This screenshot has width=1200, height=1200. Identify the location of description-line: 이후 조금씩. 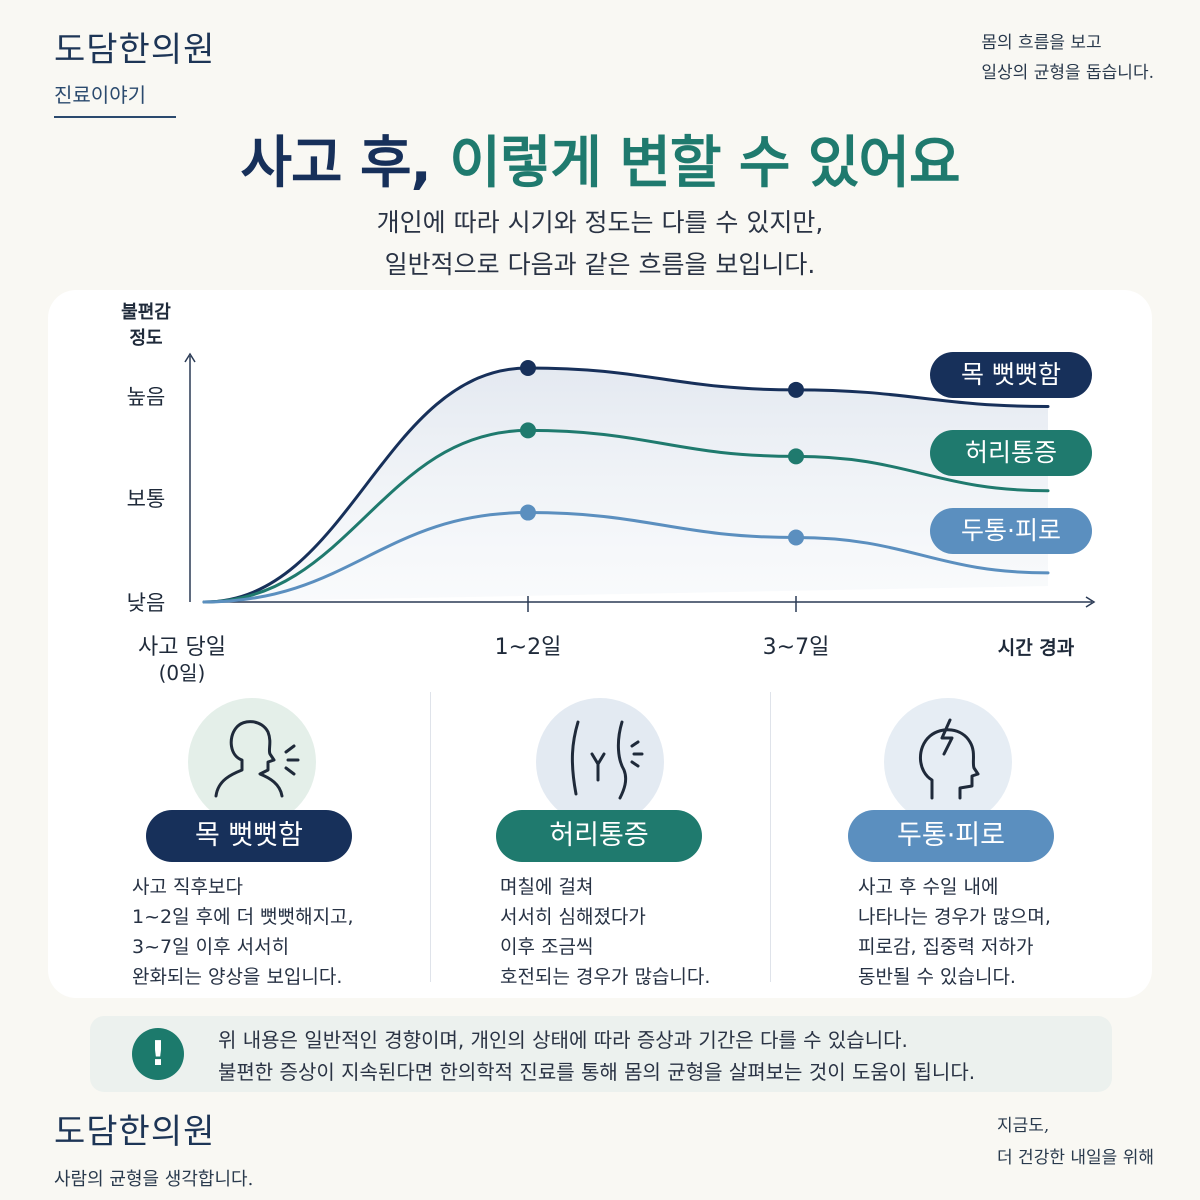
(547, 947).